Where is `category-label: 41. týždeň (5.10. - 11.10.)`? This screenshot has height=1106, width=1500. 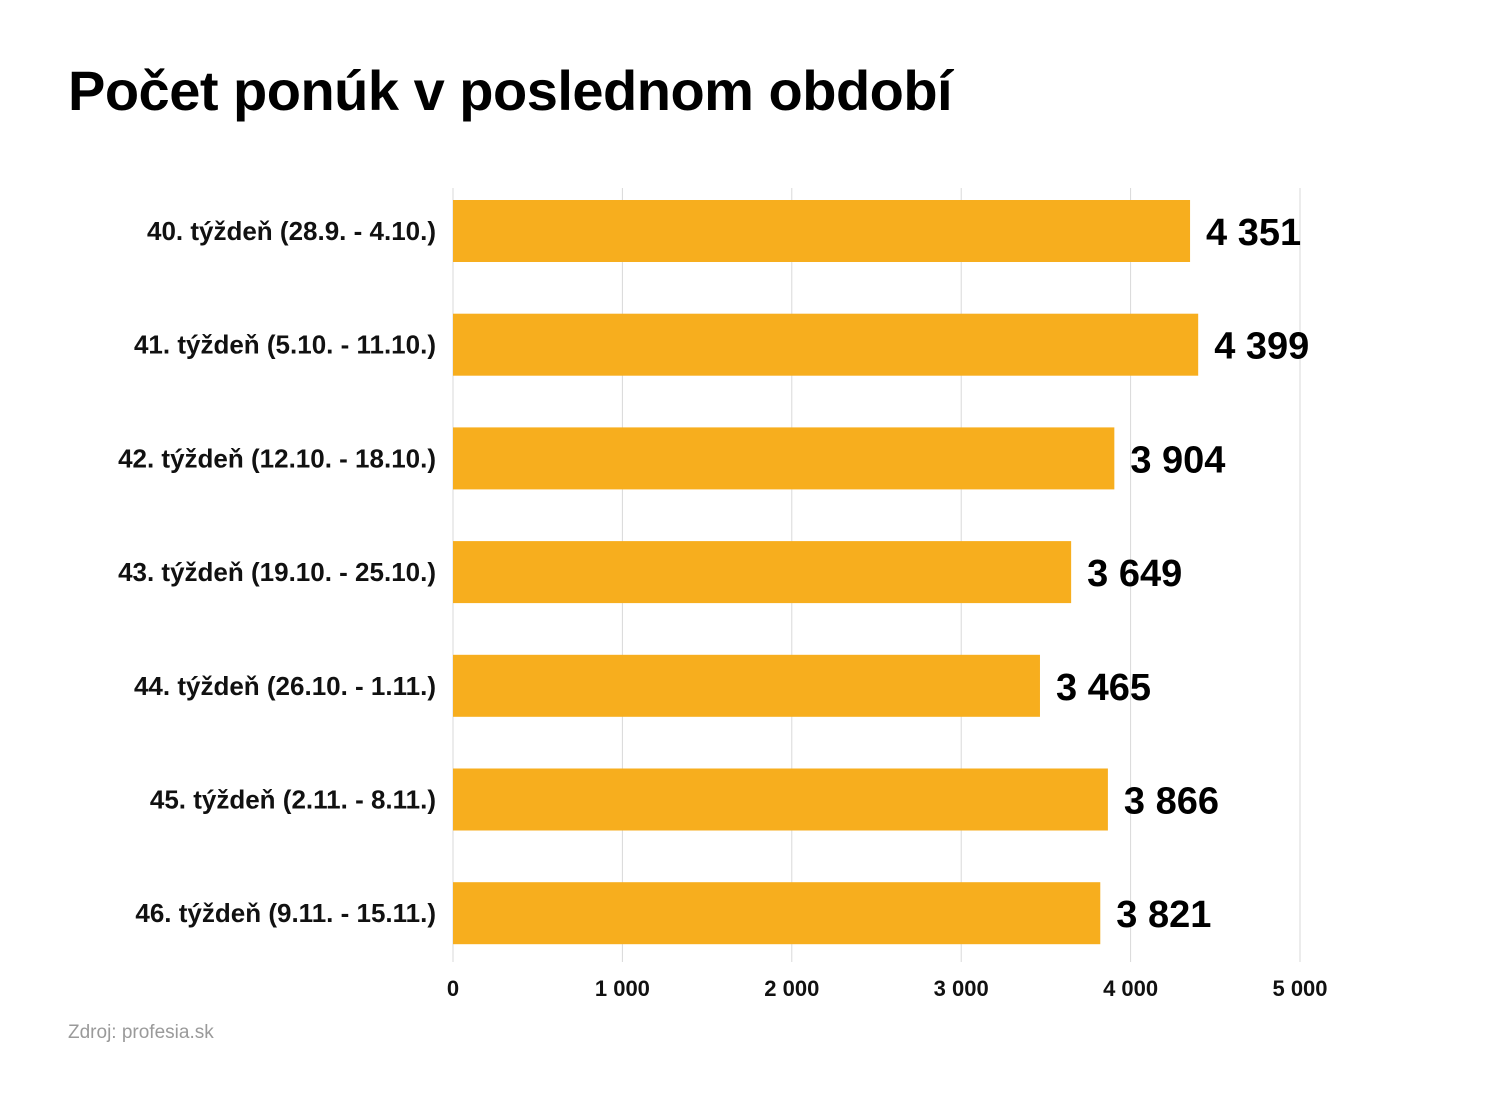 category-label: 41. týždeň (5.10. - 11.10.) is located at coordinates (285, 345).